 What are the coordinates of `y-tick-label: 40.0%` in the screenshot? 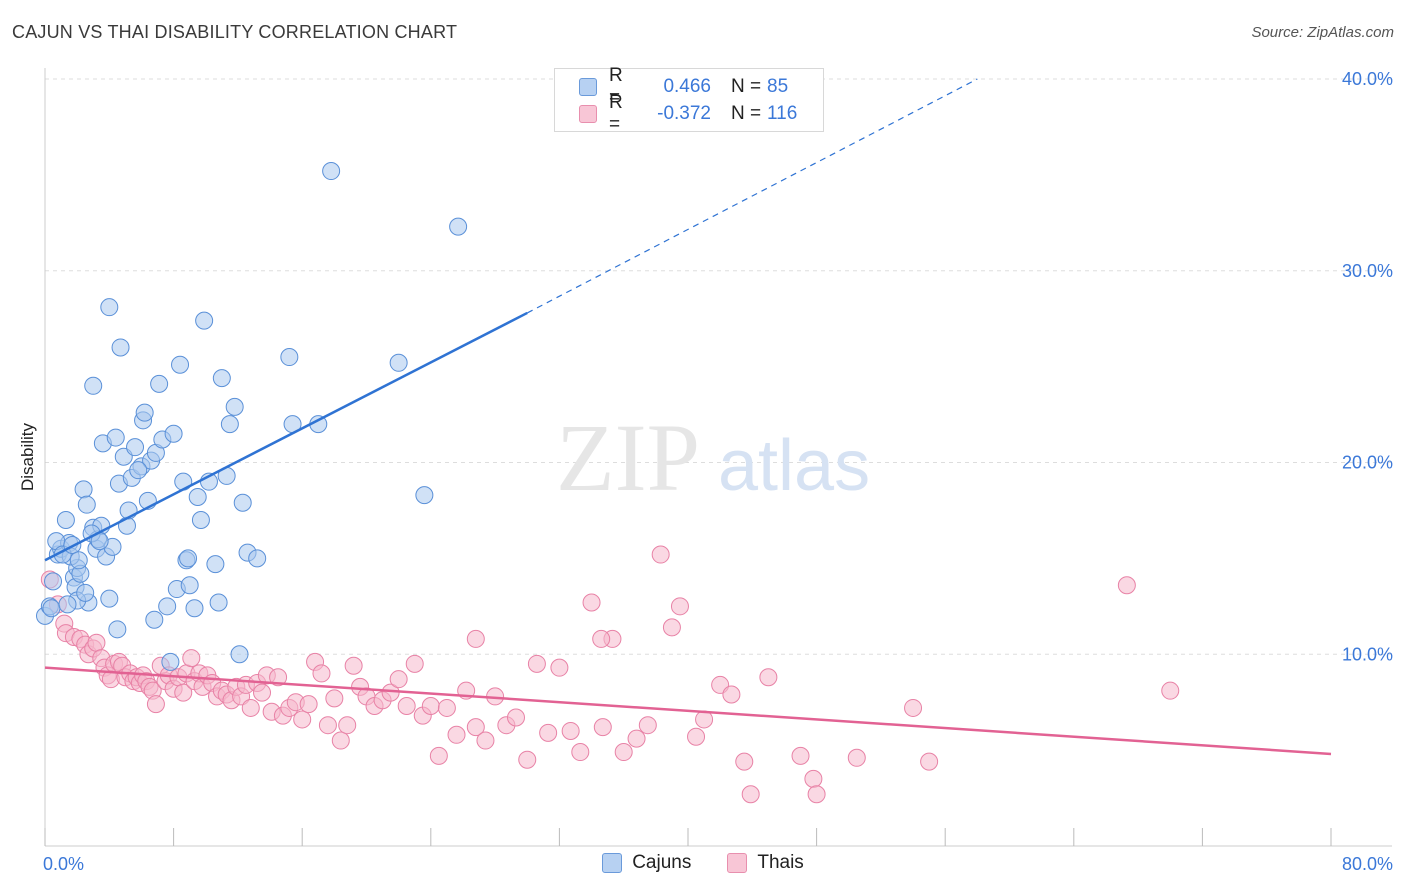 It's located at (1367, 79).